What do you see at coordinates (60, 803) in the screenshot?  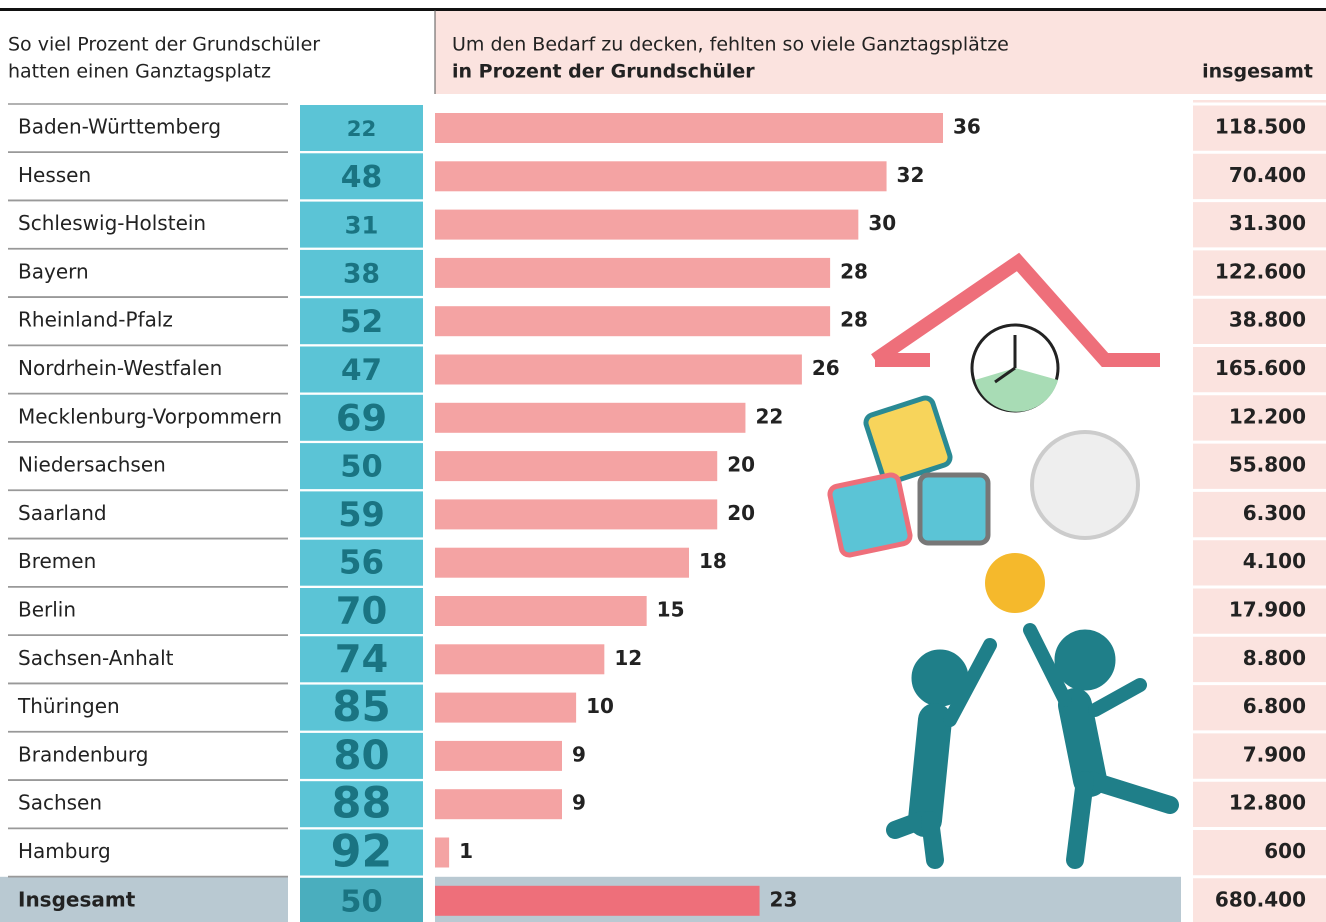 I see `category-label: Sachsen` at bounding box center [60, 803].